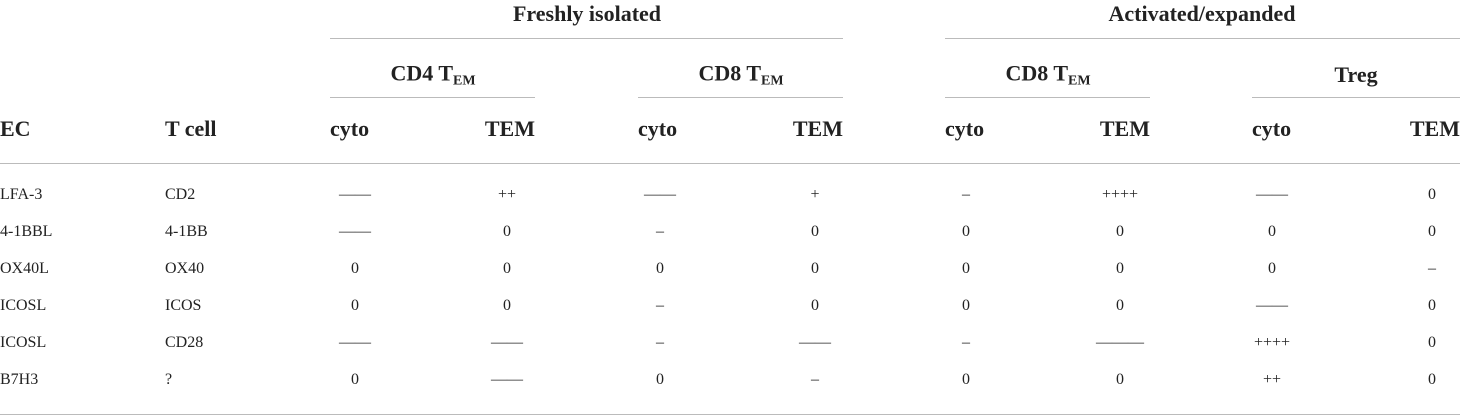 This screenshot has width=1460, height=417. I want to click on cell: OX40, so click(185, 268).